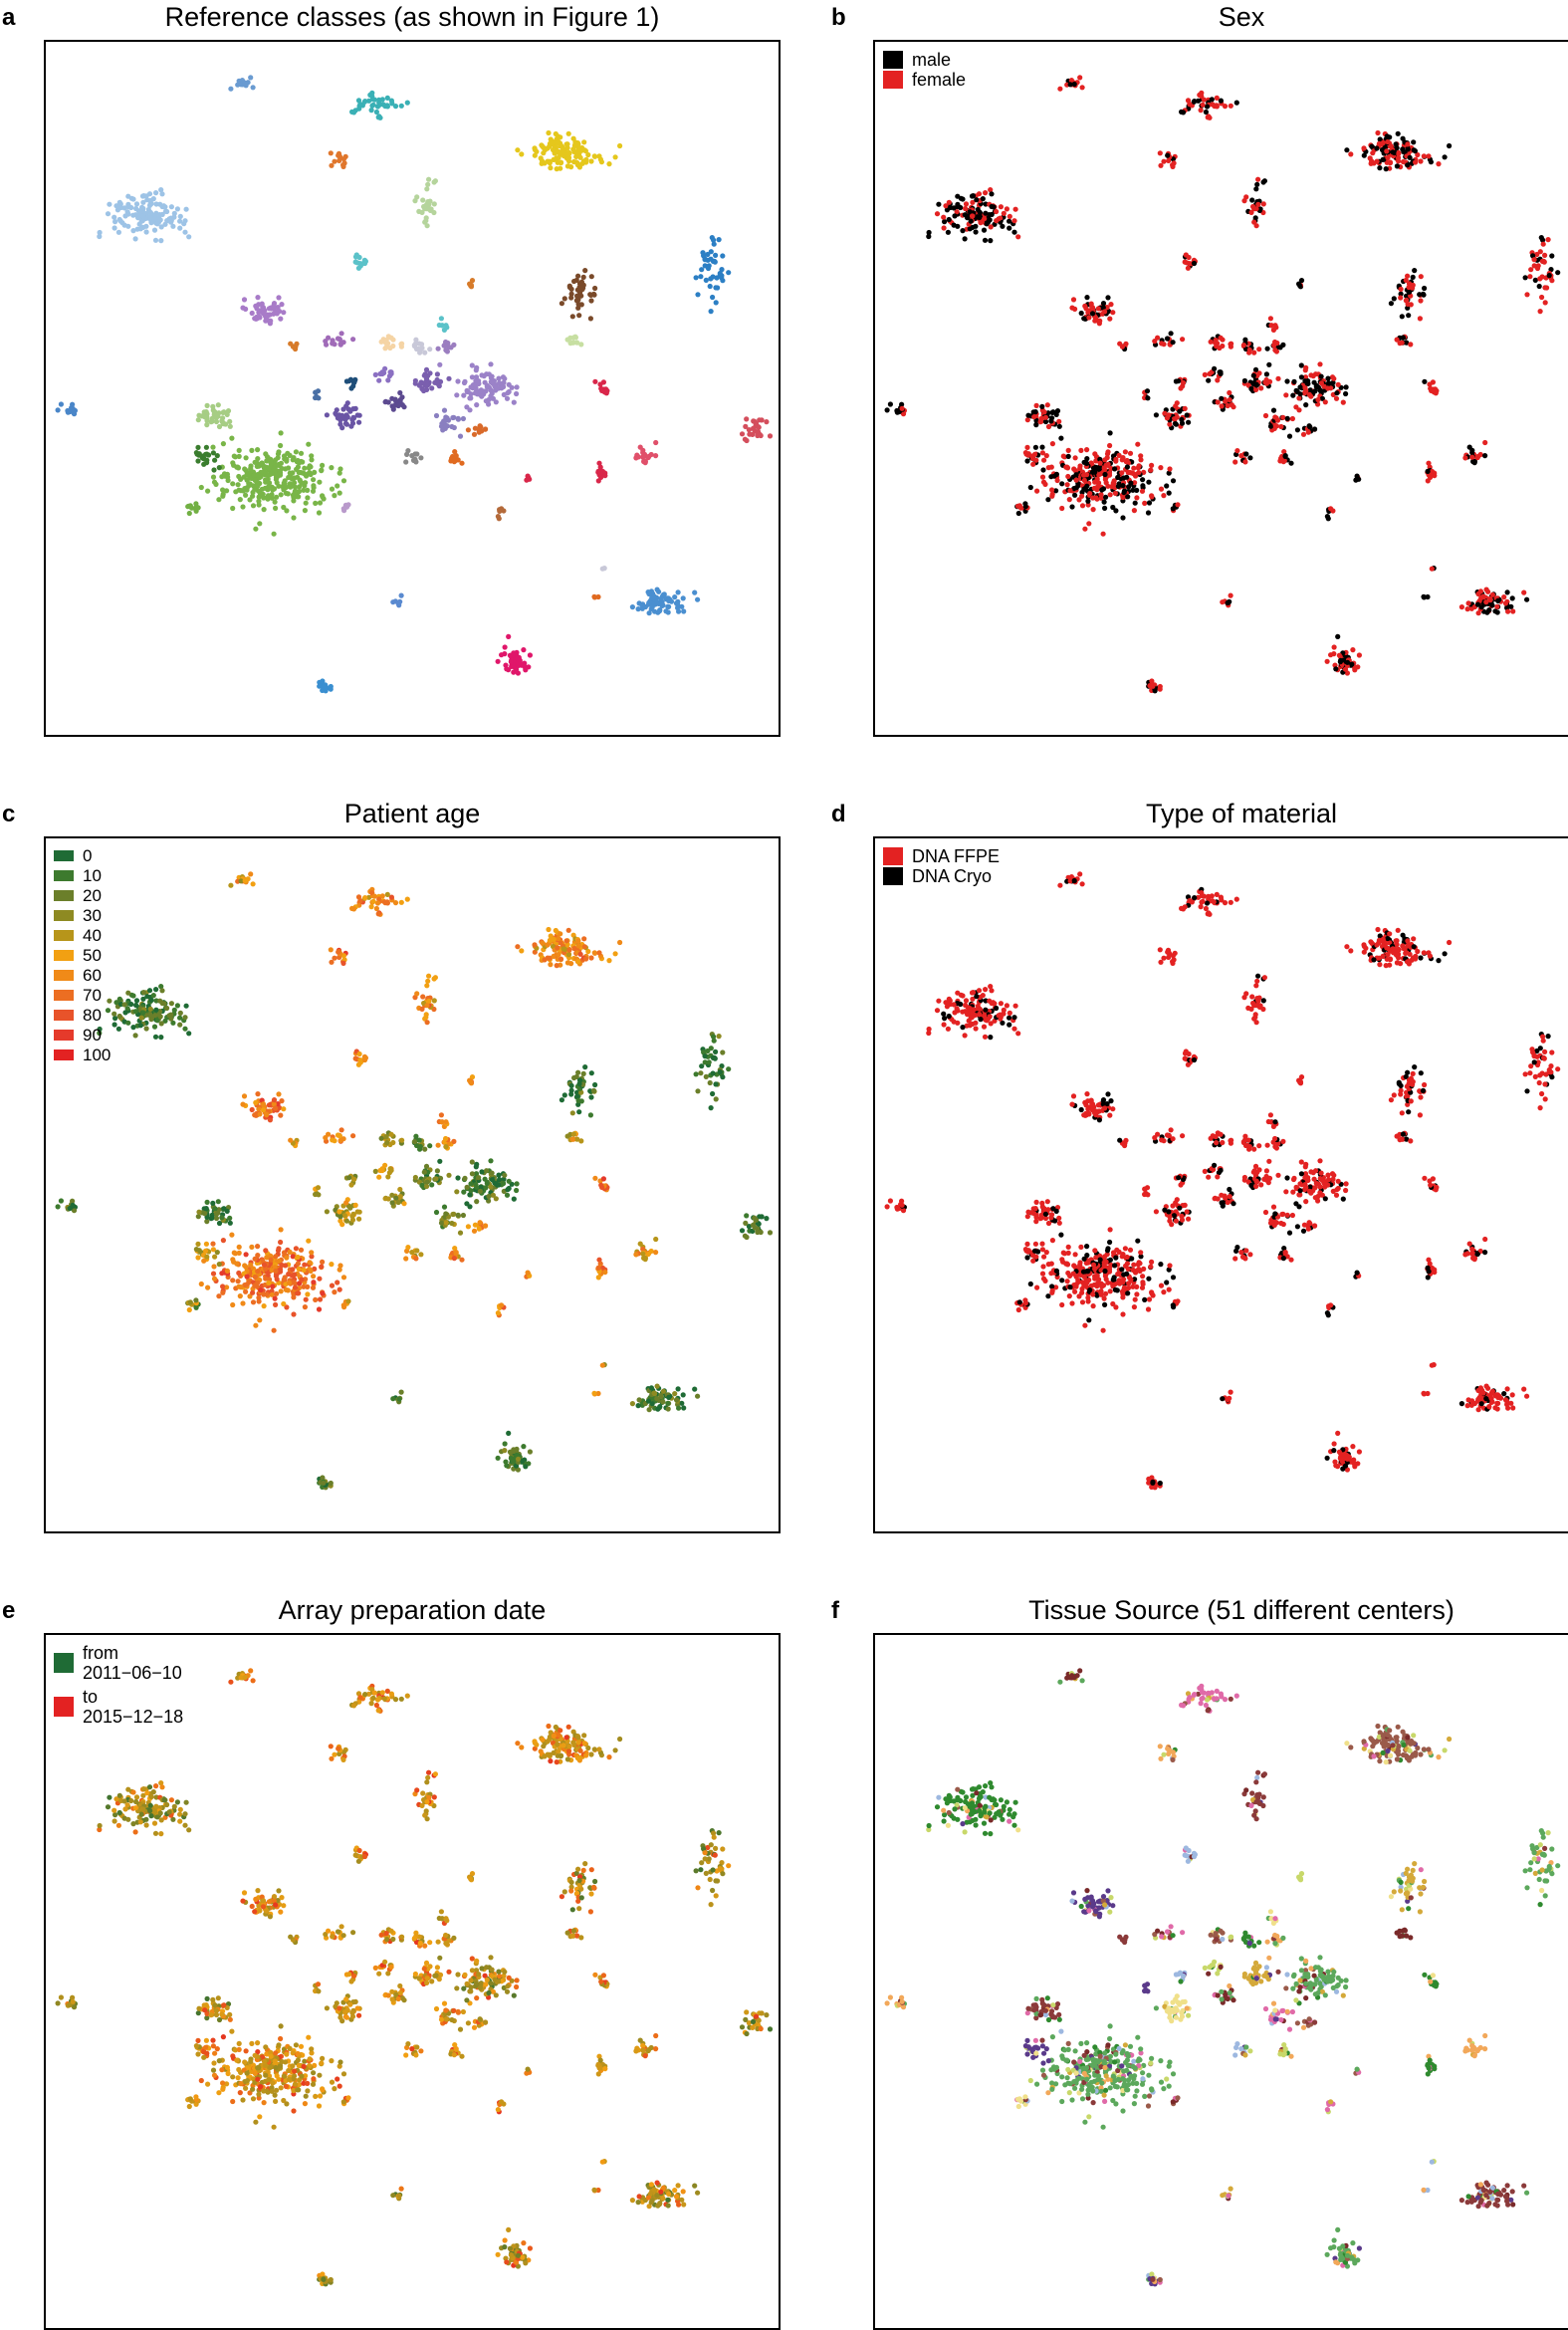 This screenshot has width=1568, height=2330. Describe the element at coordinates (839, 17) in the screenshot. I see `panel-letter: b` at that location.